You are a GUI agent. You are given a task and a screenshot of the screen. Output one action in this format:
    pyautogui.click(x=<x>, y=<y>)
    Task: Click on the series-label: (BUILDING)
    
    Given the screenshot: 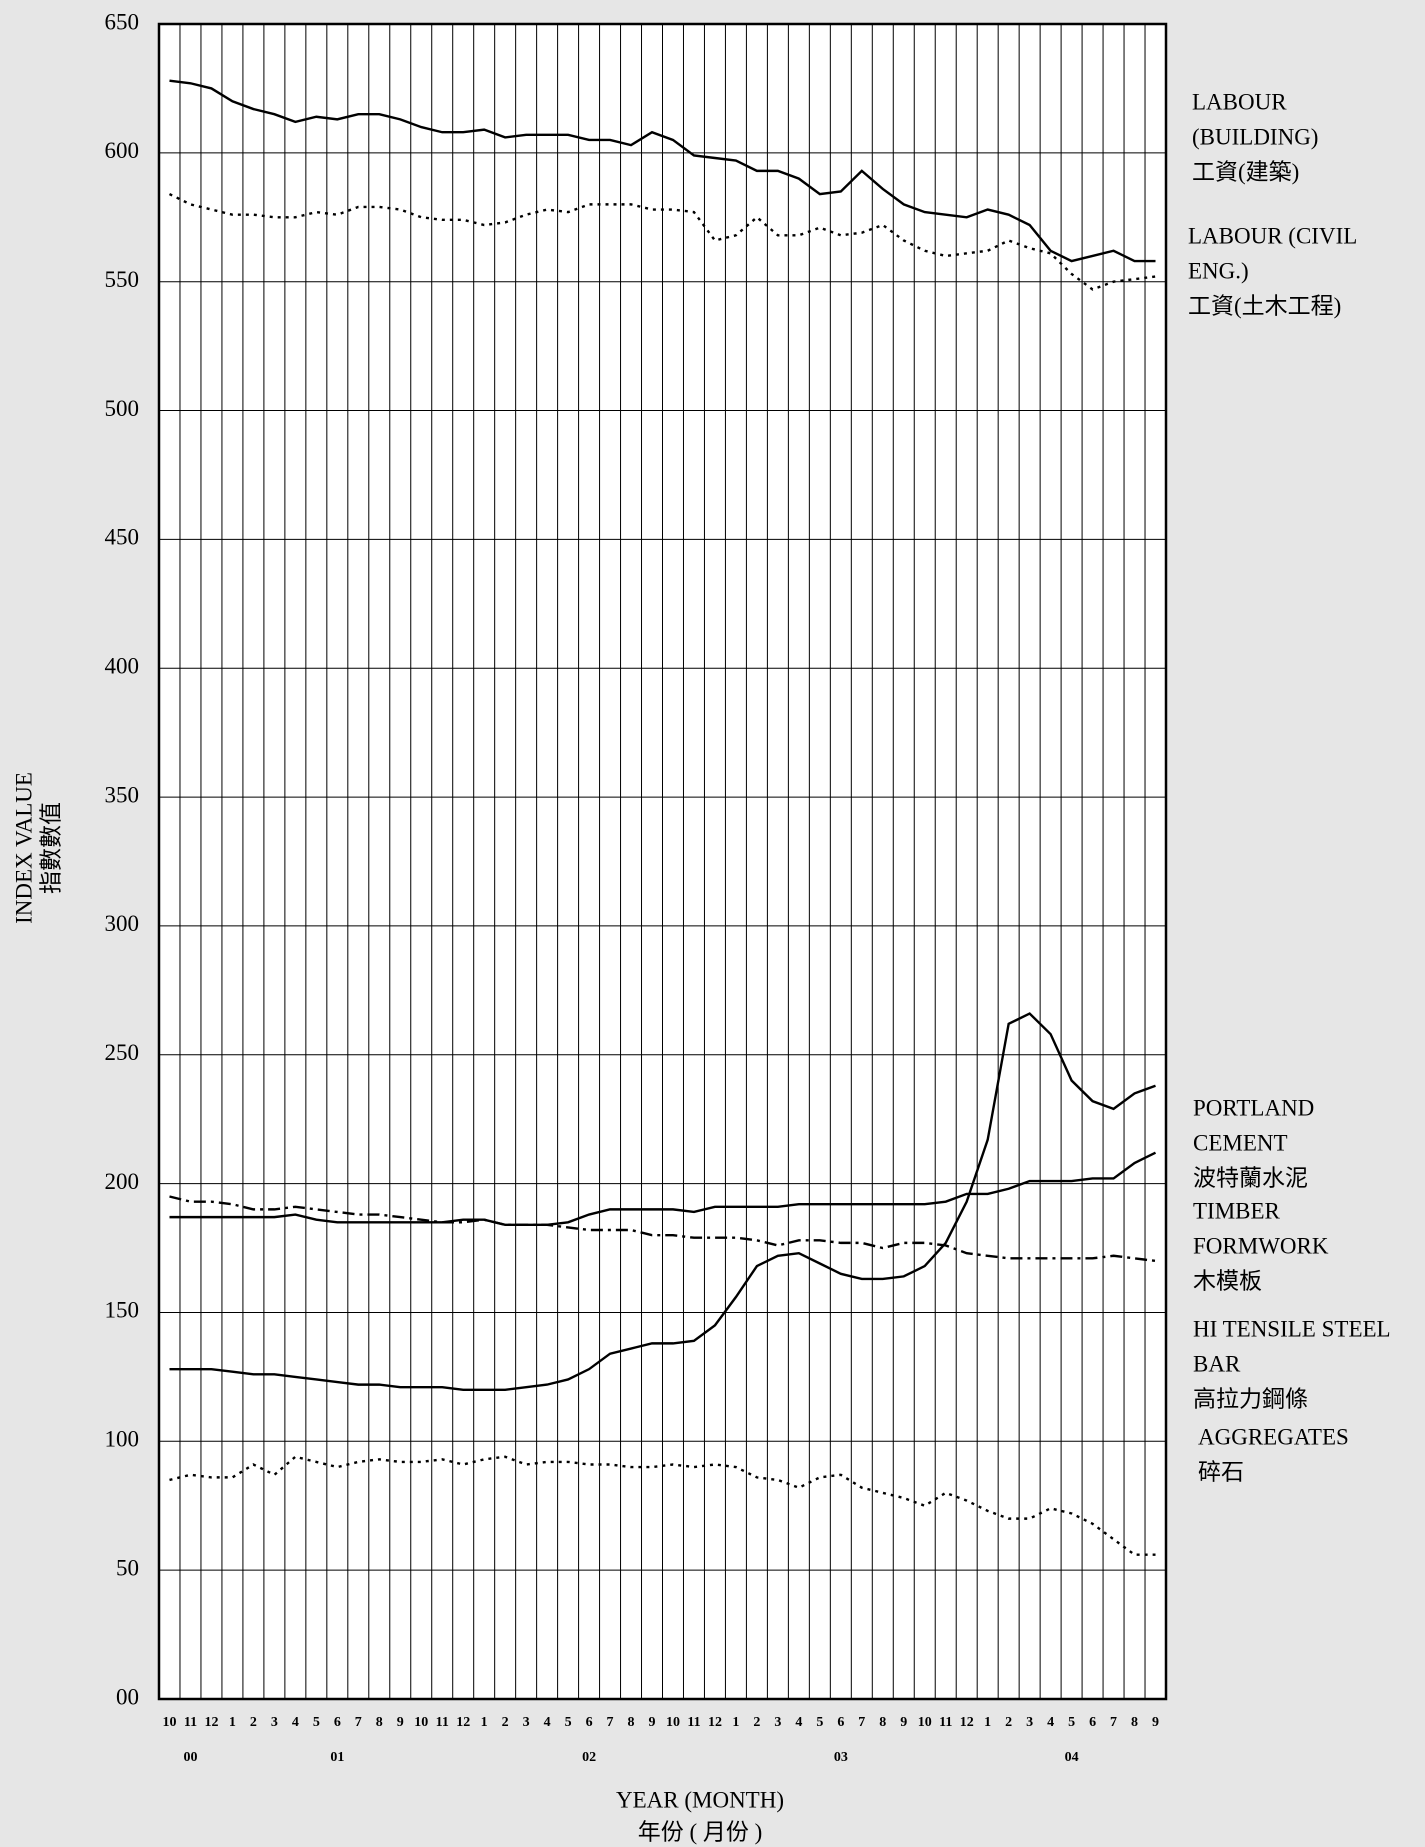 What is the action you would take?
    pyautogui.click(x=1255, y=136)
    